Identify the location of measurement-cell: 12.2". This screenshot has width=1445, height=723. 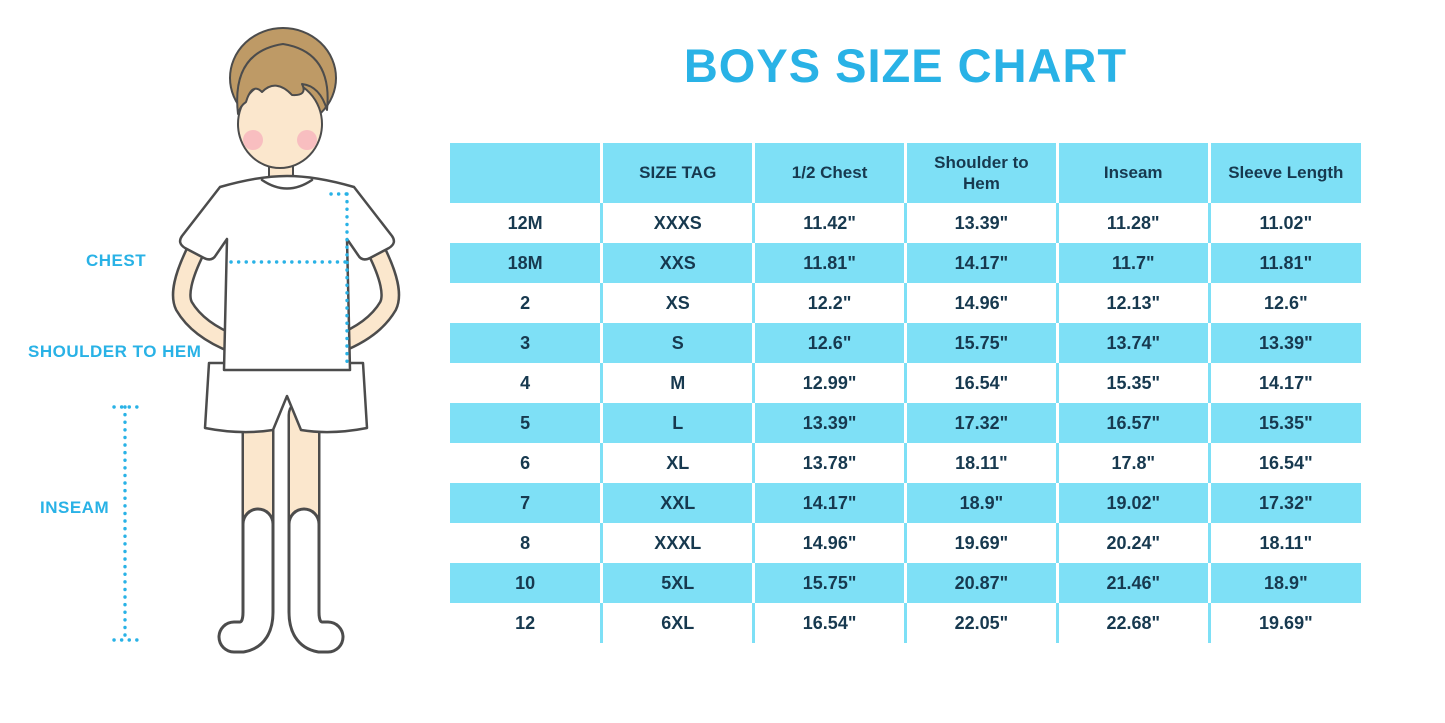
(829, 303).